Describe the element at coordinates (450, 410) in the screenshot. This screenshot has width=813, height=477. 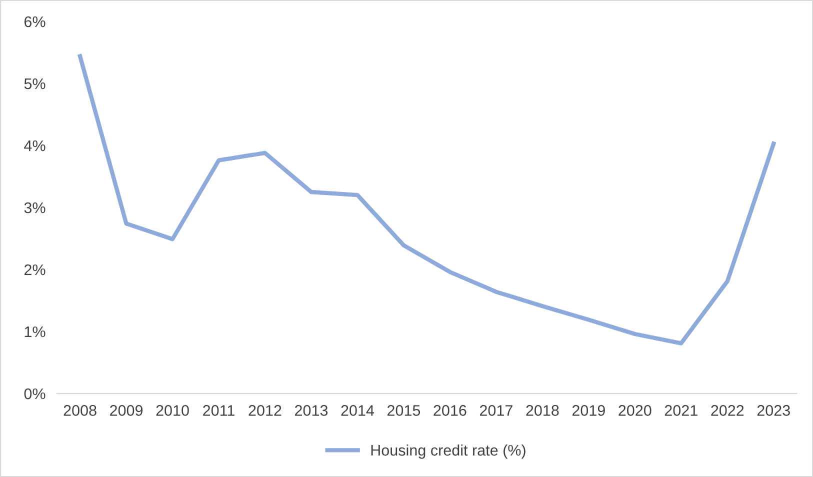
I see `x-tick-label: 2016` at that location.